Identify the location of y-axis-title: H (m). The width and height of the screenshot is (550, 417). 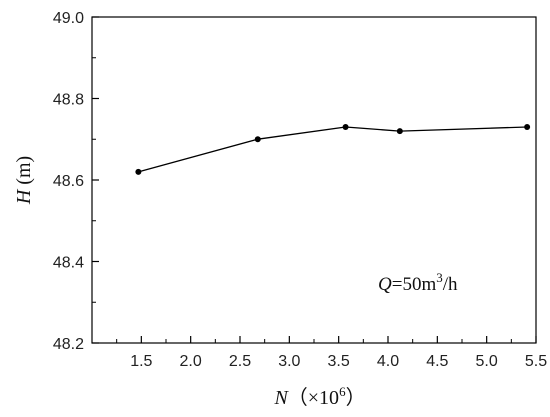
(24, 180).